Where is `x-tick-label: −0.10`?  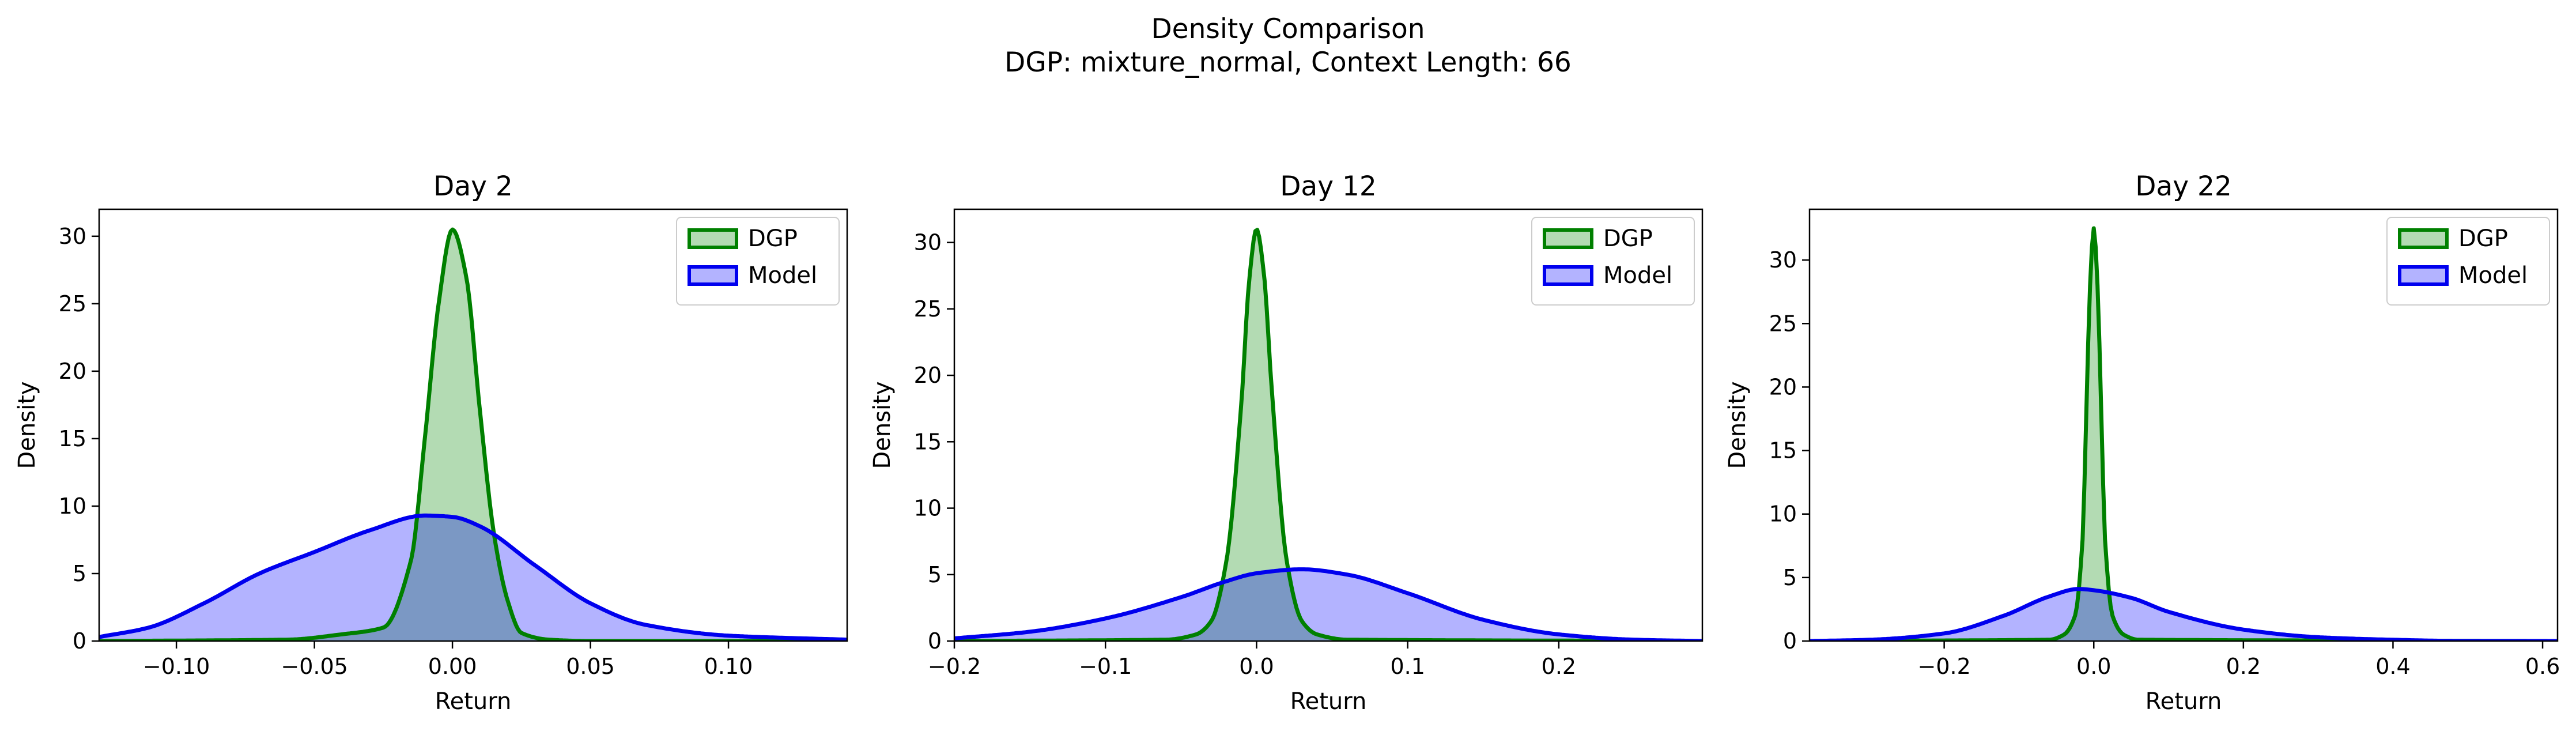
x-tick-label: −0.10 is located at coordinates (176, 666).